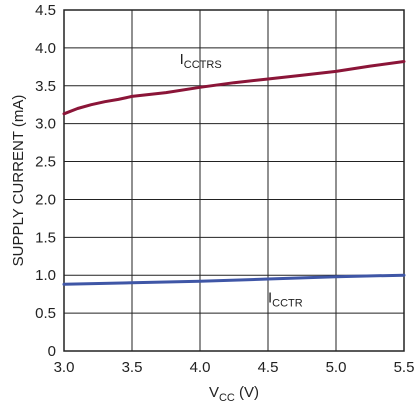  What do you see at coordinates (45, 124) in the screenshot?
I see `y-tick-label: 3.0` at bounding box center [45, 124].